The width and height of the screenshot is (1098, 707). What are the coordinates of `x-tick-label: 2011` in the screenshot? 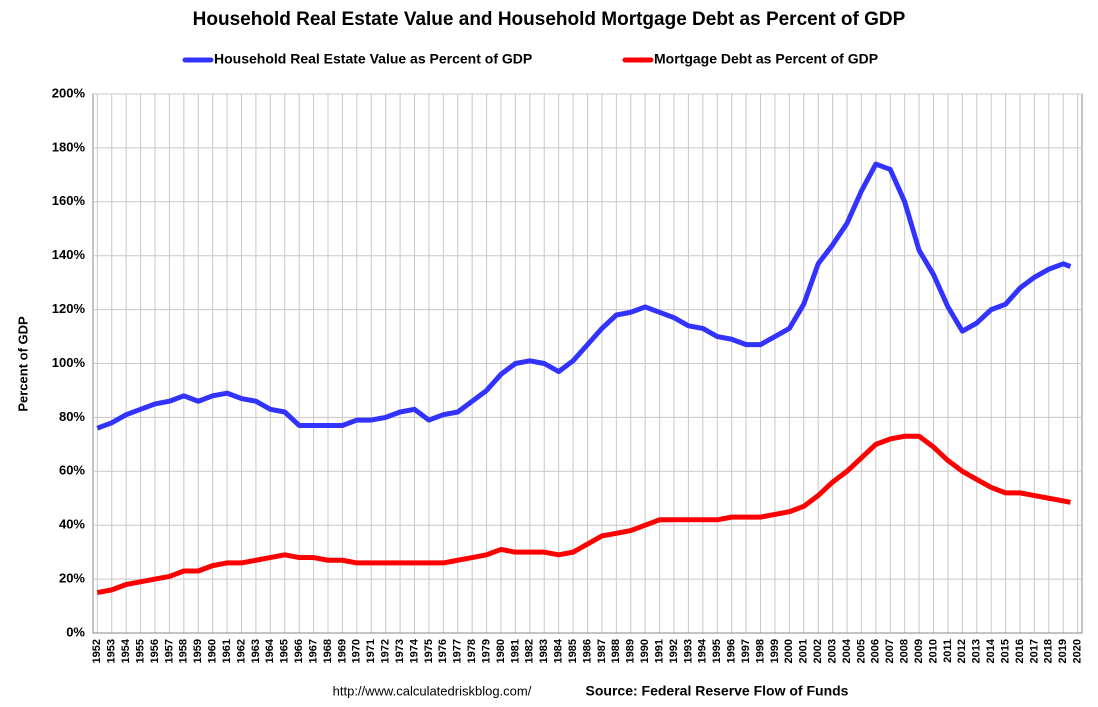 It's located at (948, 651).